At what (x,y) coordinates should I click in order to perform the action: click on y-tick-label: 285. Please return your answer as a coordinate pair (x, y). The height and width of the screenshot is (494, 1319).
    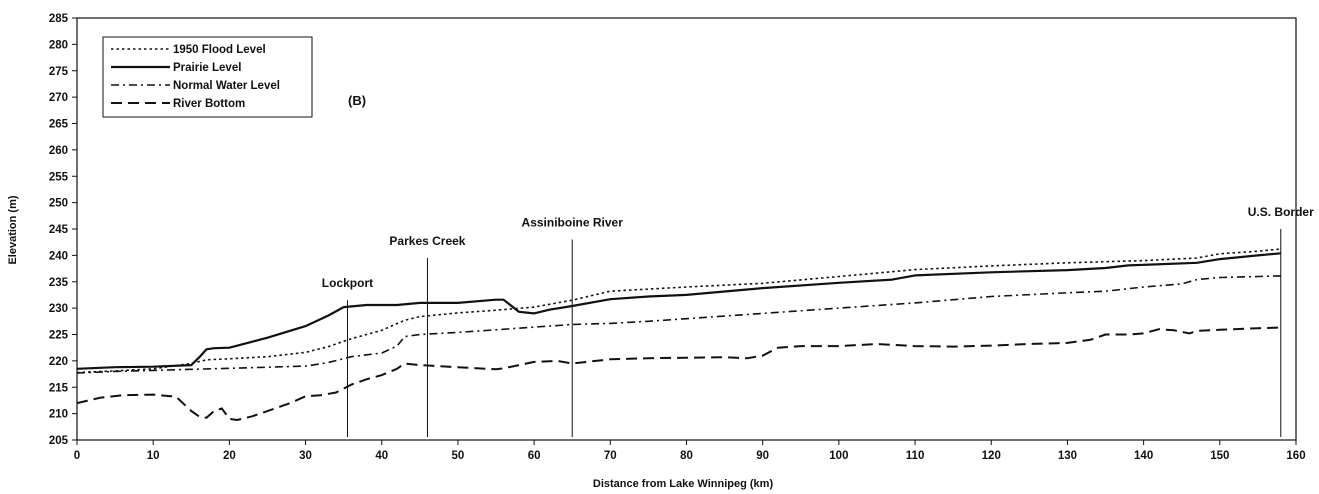
    Looking at the image, I should click on (59, 19).